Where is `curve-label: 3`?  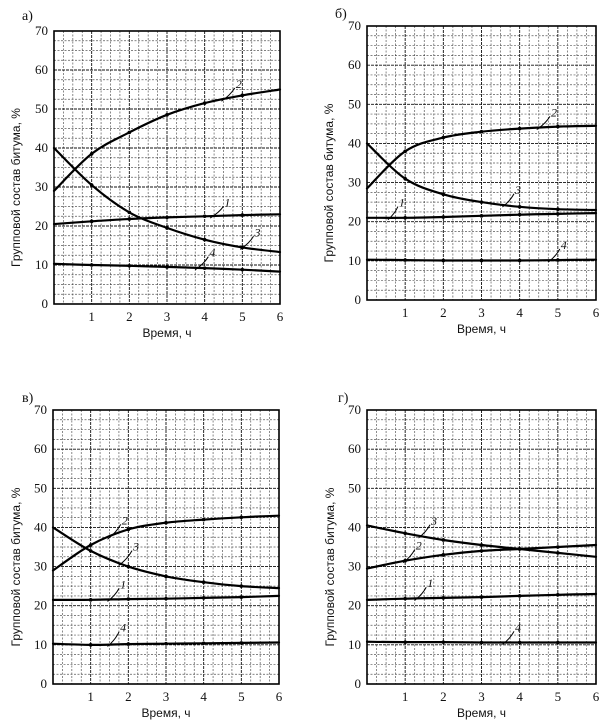
curve-label: 3 is located at coordinates (433, 521).